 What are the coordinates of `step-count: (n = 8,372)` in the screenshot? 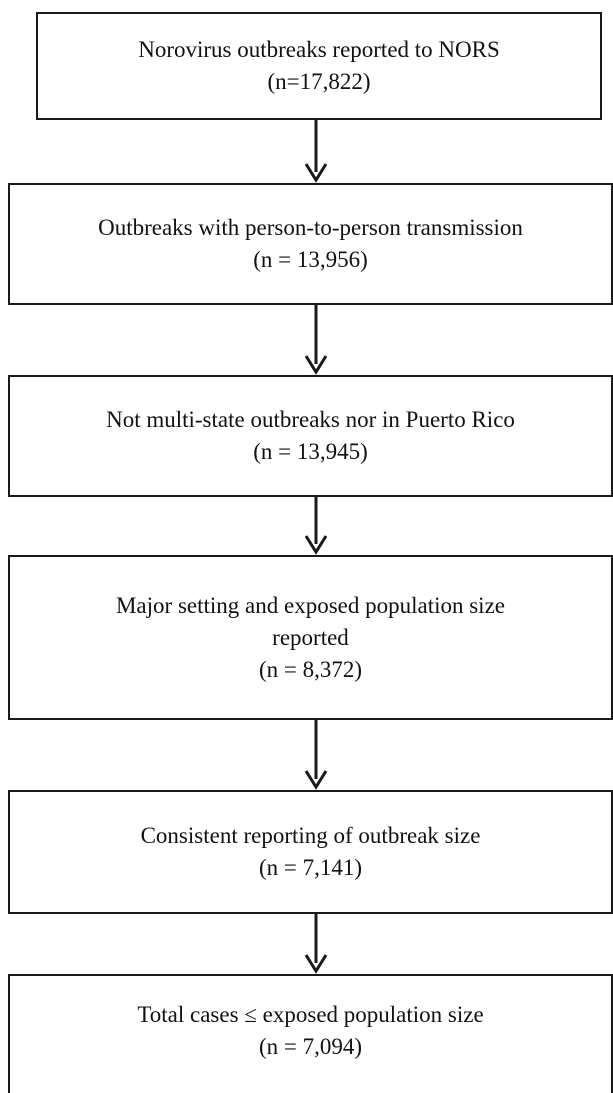 It's located at (310, 669).